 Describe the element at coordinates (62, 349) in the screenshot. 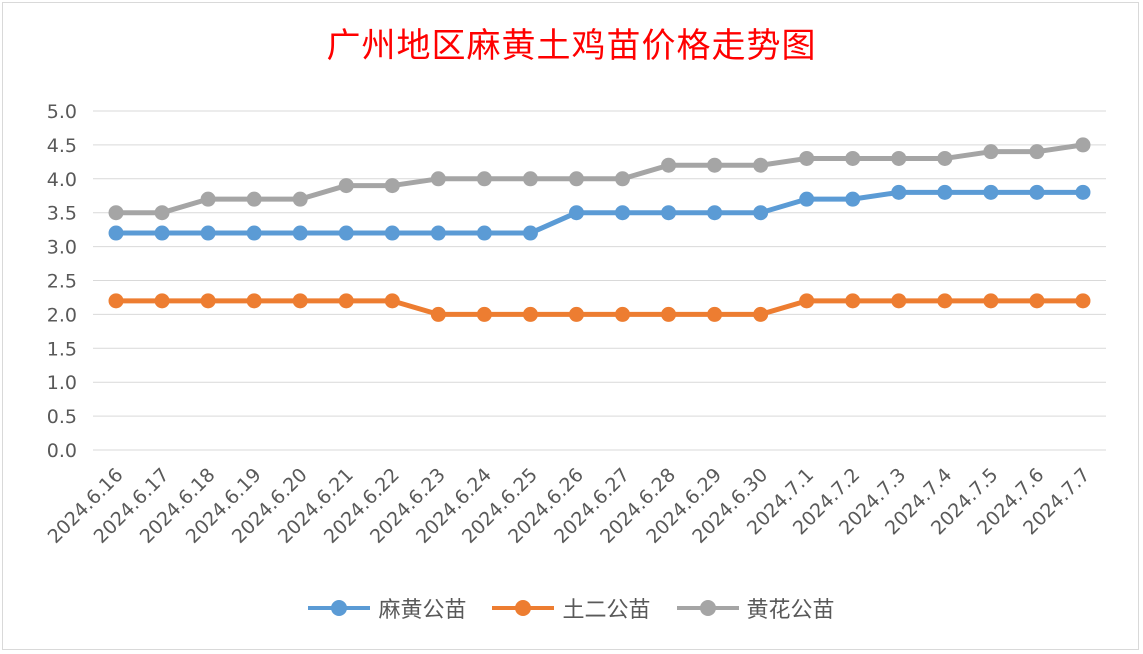

I see `y-tick-label: 1.5` at that location.